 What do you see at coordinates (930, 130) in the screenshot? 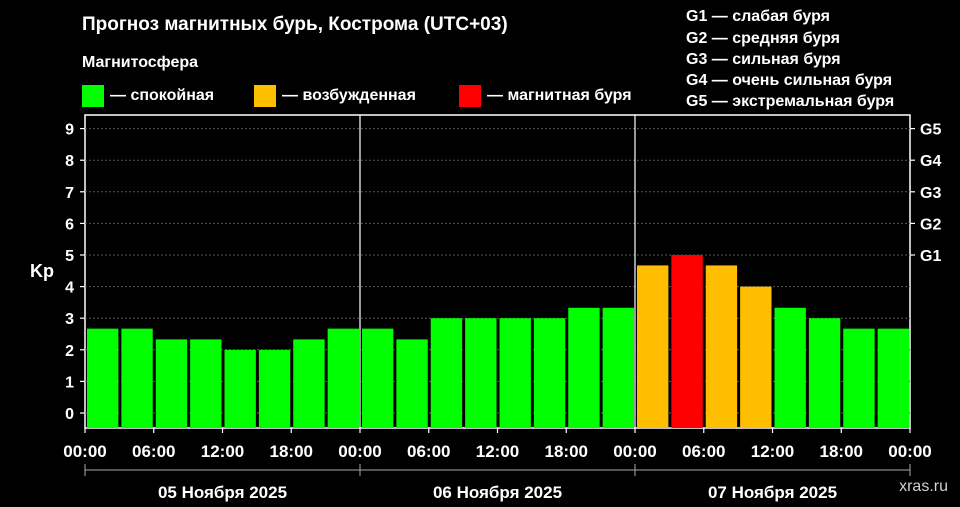
I see `g-tick-label-g5: G5` at bounding box center [930, 130].